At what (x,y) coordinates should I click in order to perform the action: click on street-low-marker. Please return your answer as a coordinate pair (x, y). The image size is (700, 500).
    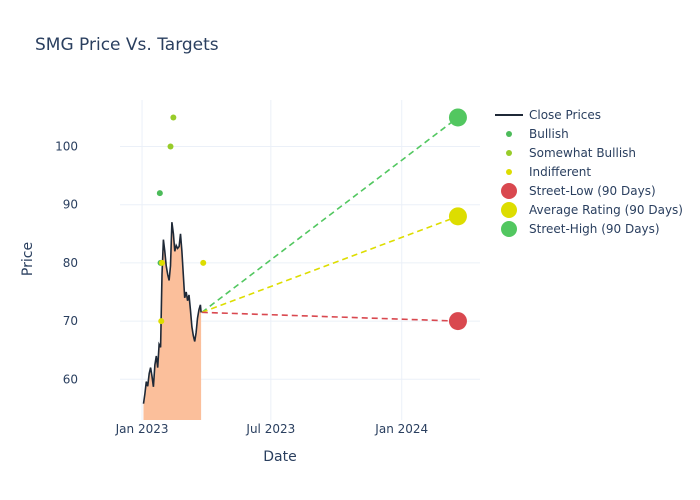
    Looking at the image, I should click on (457, 321).